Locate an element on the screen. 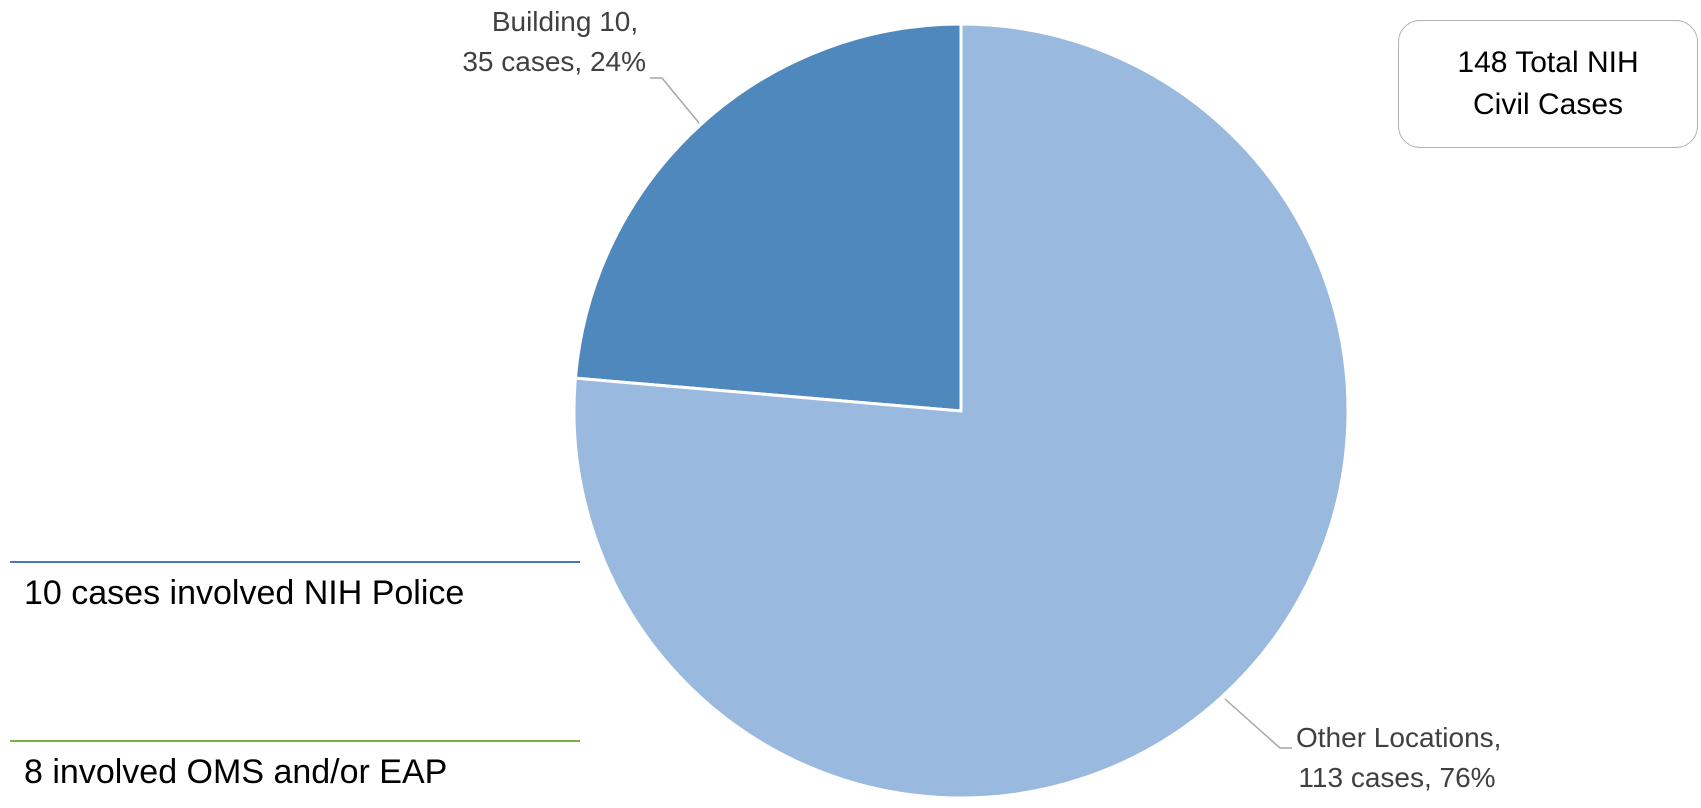  note-oms-eap: 8 involved OMS and/or EAP is located at coordinates (236, 772).